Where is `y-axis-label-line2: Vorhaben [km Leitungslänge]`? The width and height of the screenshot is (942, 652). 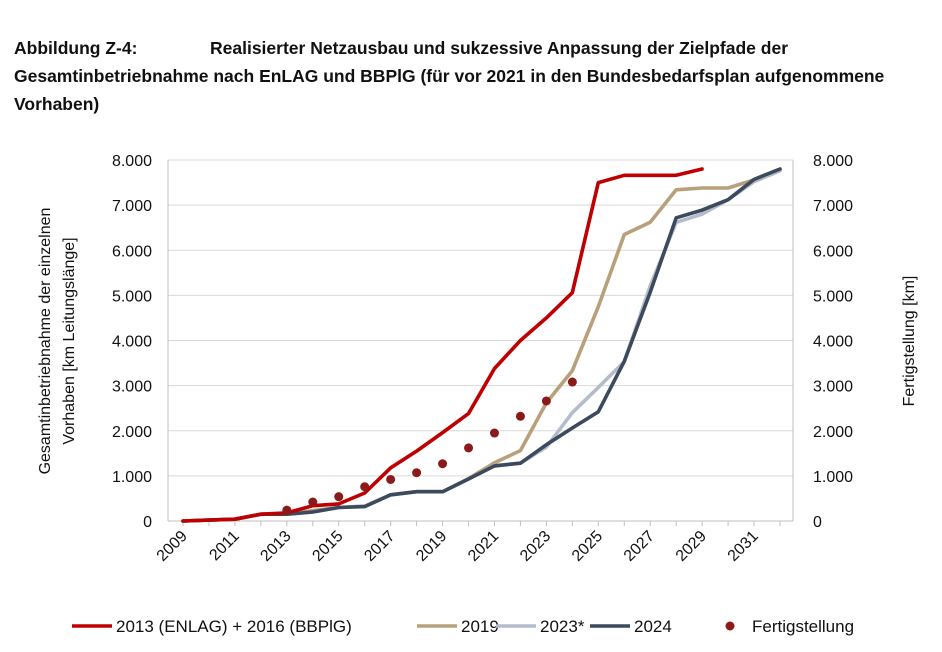 y-axis-label-line2: Vorhaben [km Leitungslänge] is located at coordinates (69, 340).